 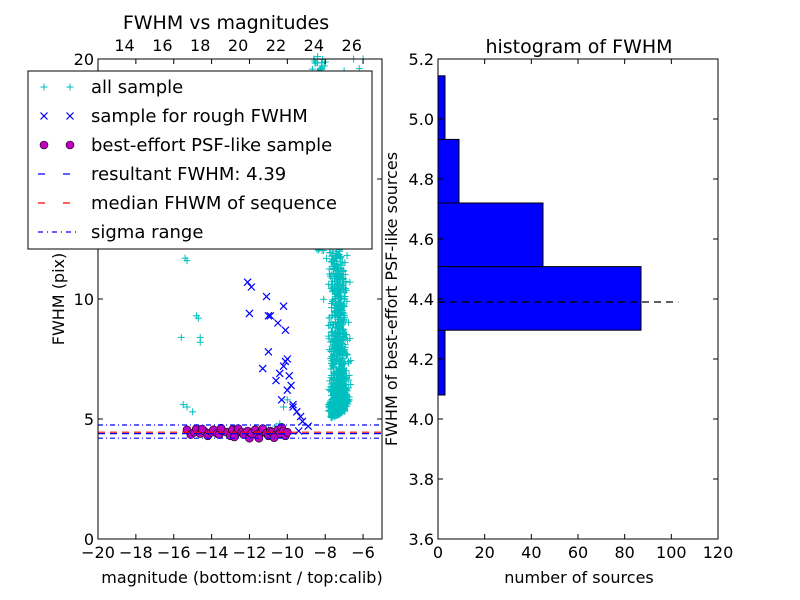 I want to click on legend-item: best-effort PSF-like sample, so click(x=185, y=145).